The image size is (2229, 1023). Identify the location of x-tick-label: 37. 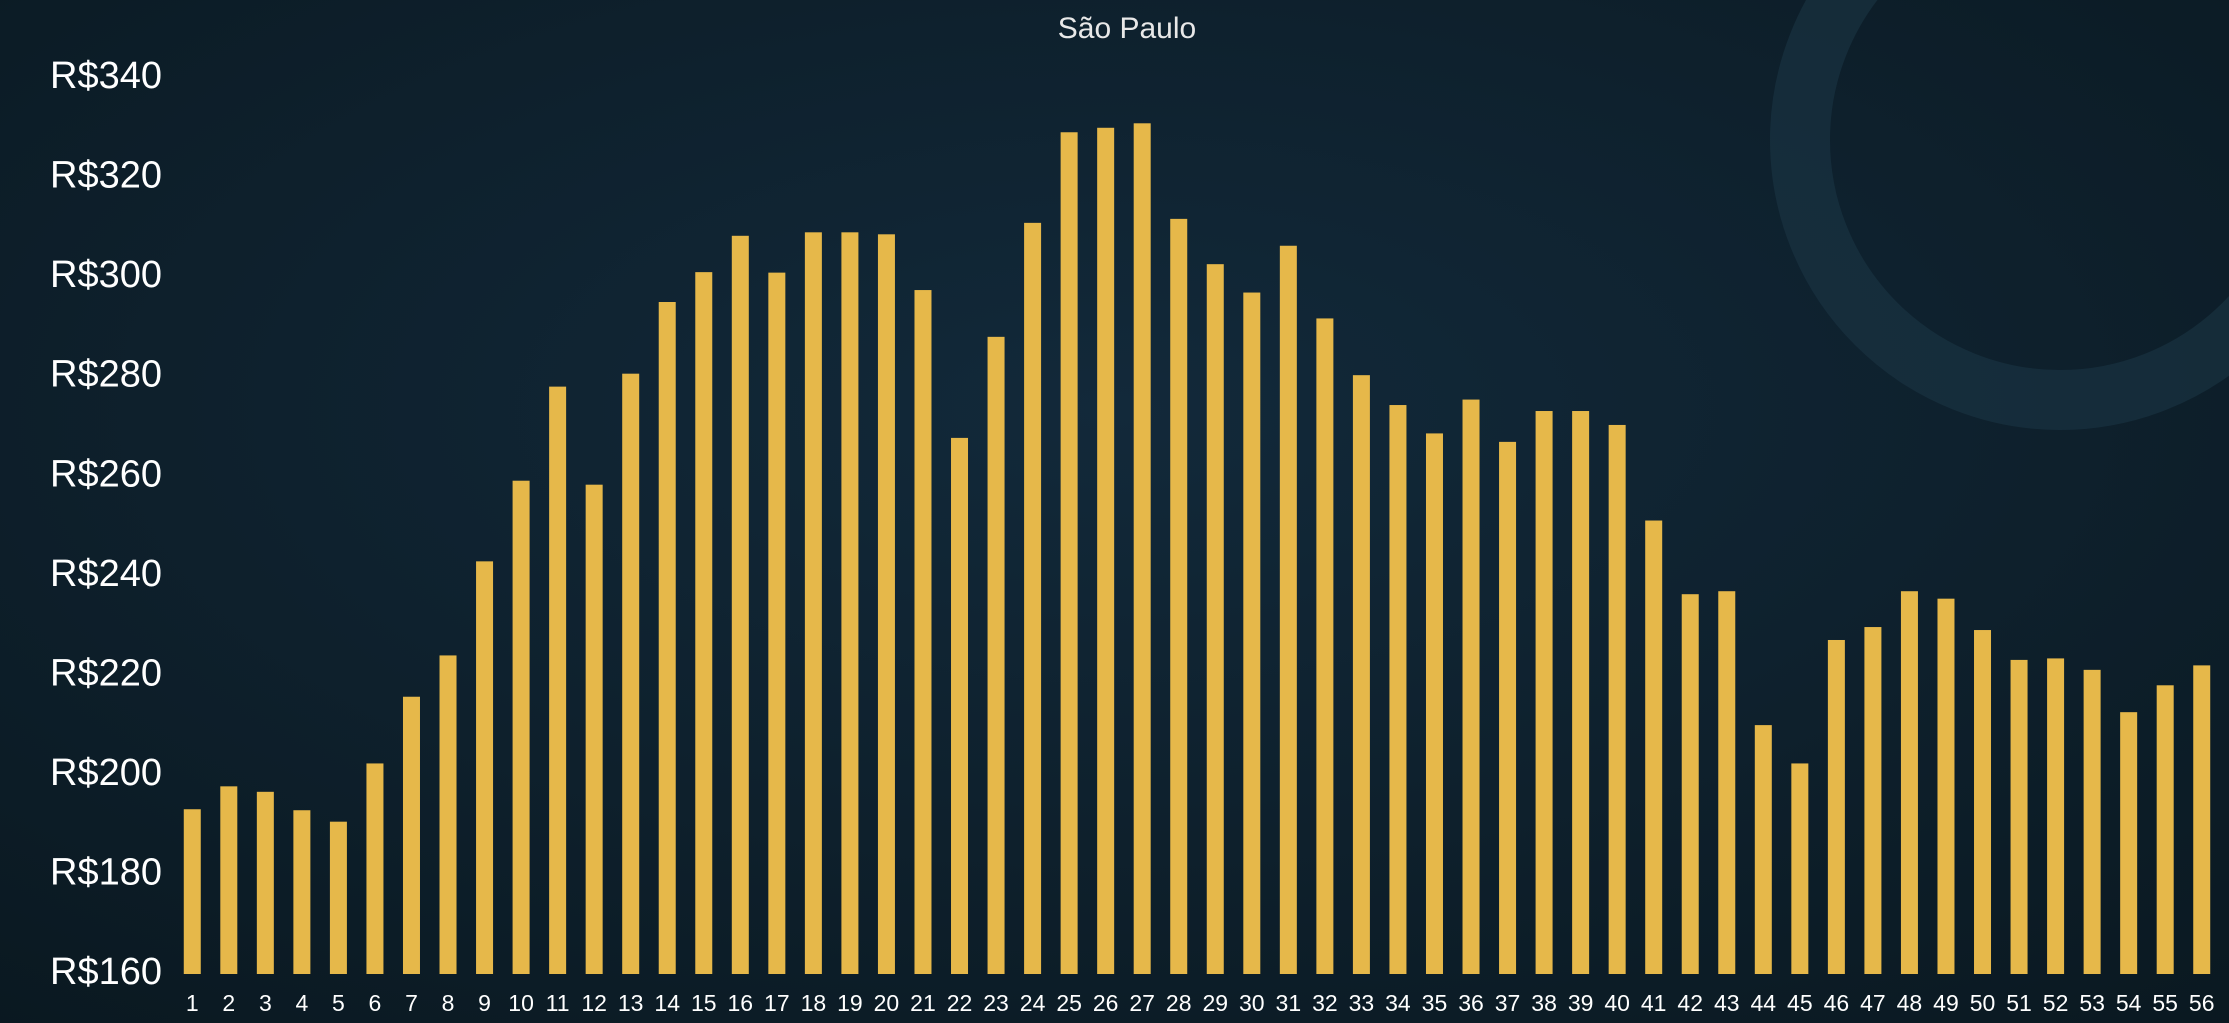
(1508, 1003).